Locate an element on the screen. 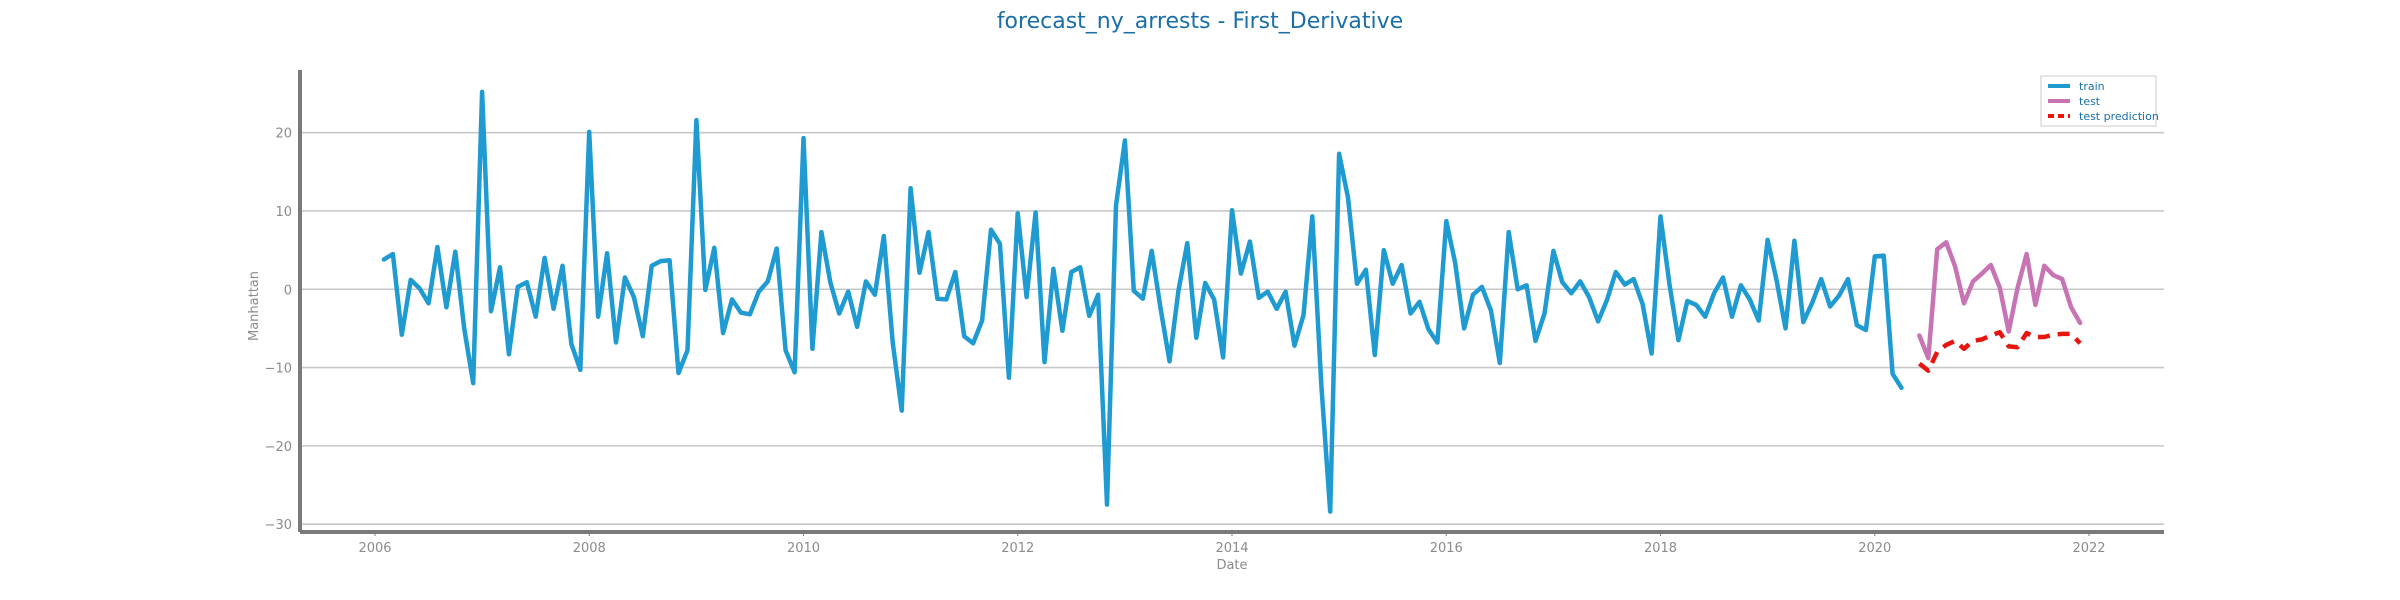 This screenshot has width=2400, height=600. x-tick-label: 2016 is located at coordinates (1446, 548).